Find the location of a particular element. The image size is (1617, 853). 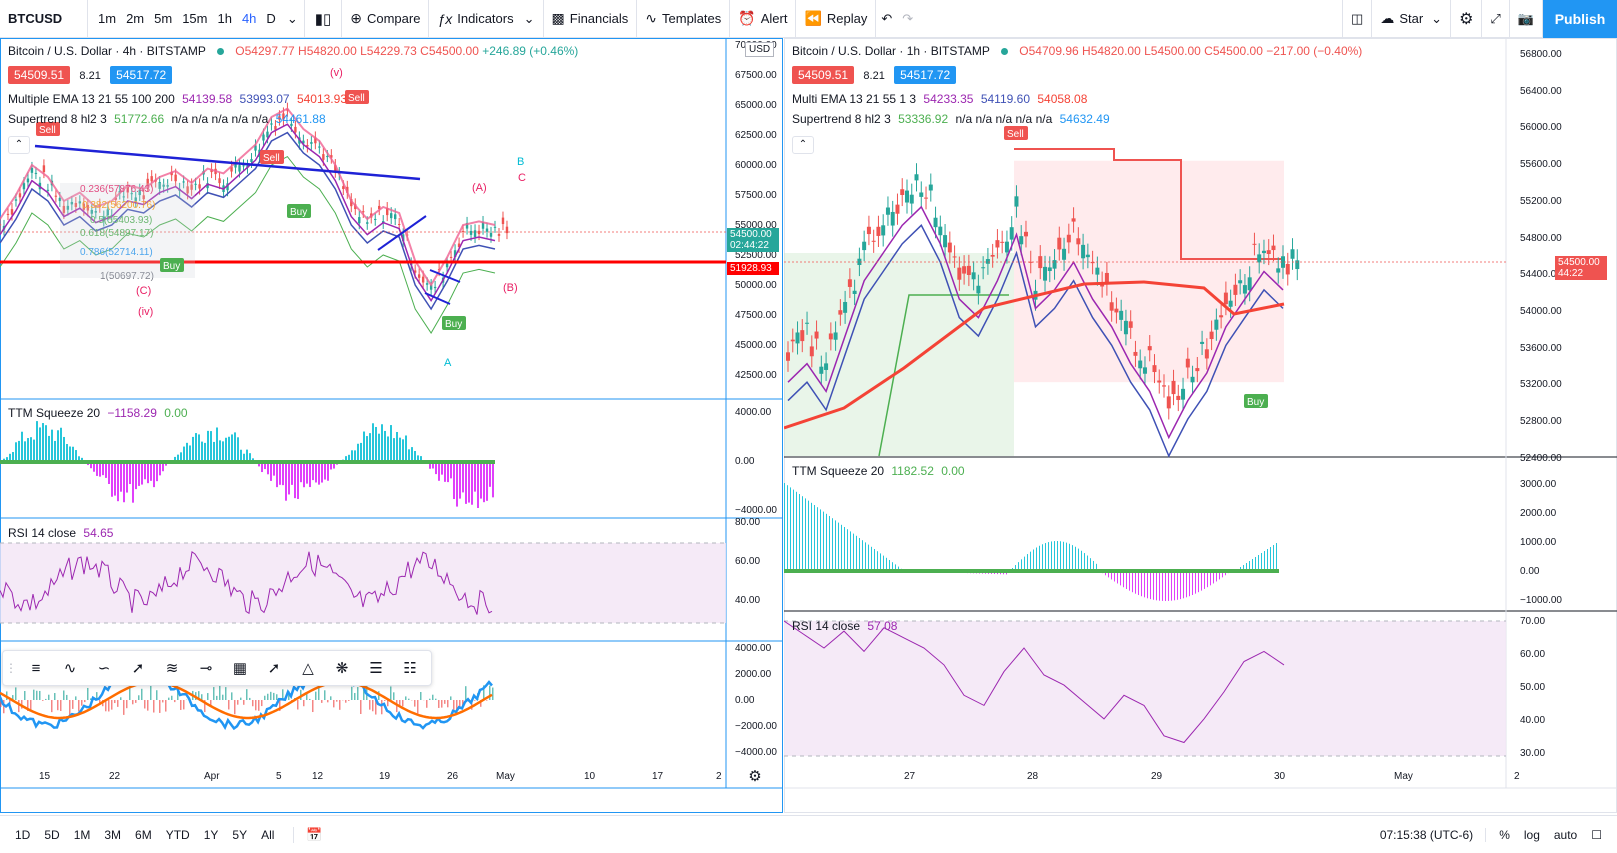

left-ttm-legend: TTM Squeeze 20 −1158.29 0.00 is located at coordinates (98, 413).